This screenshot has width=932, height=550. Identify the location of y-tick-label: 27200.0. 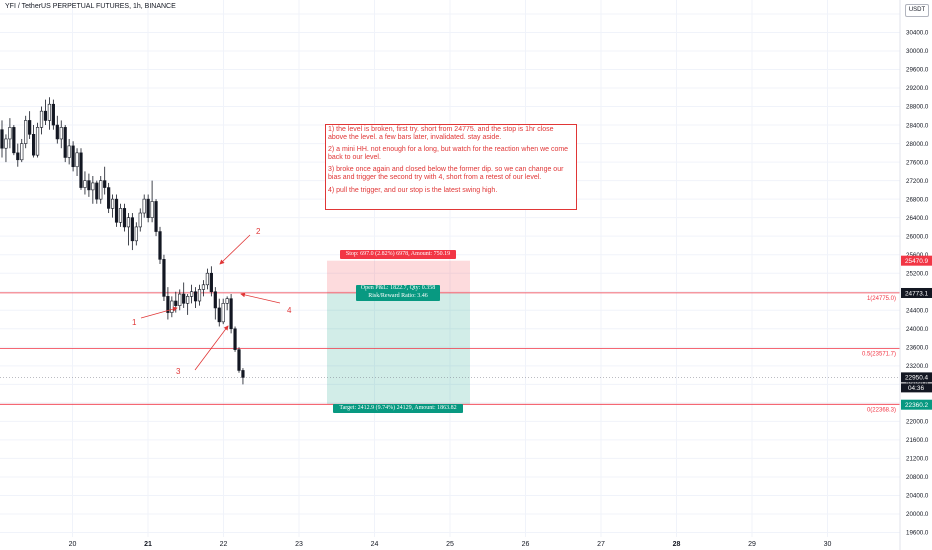
(917, 181).